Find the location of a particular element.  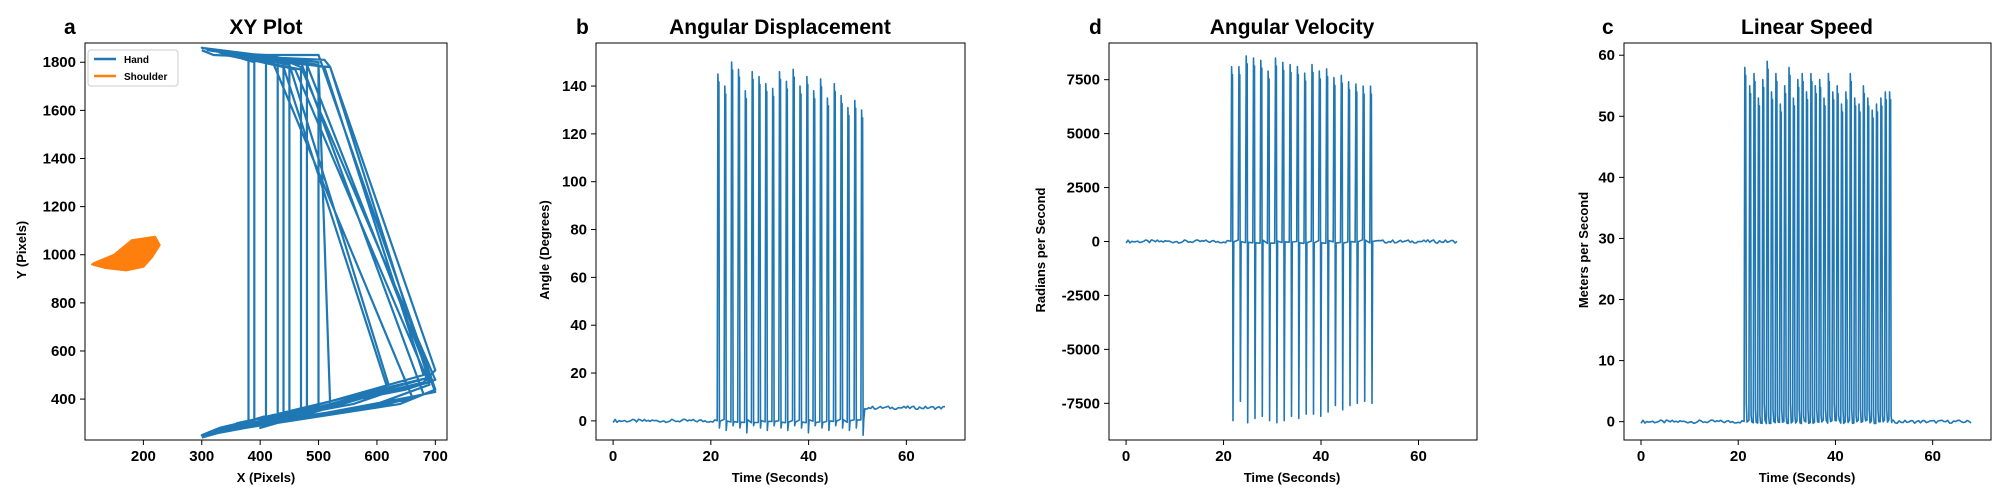

disp-axes-frame is located at coordinates (780, 241).